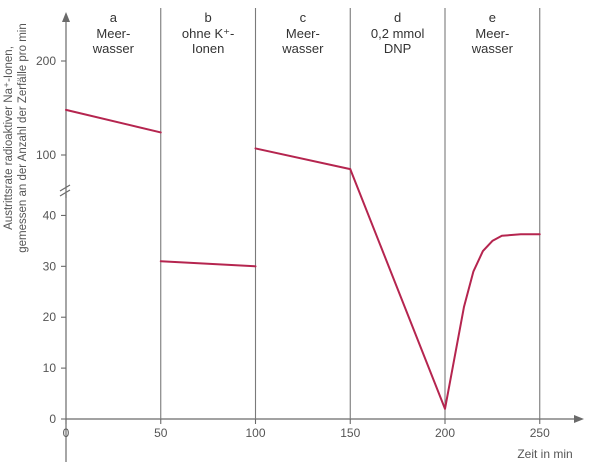 This screenshot has height=470, width=590. Describe the element at coordinates (492, 17) in the screenshot. I see `phase-letter: e` at that location.